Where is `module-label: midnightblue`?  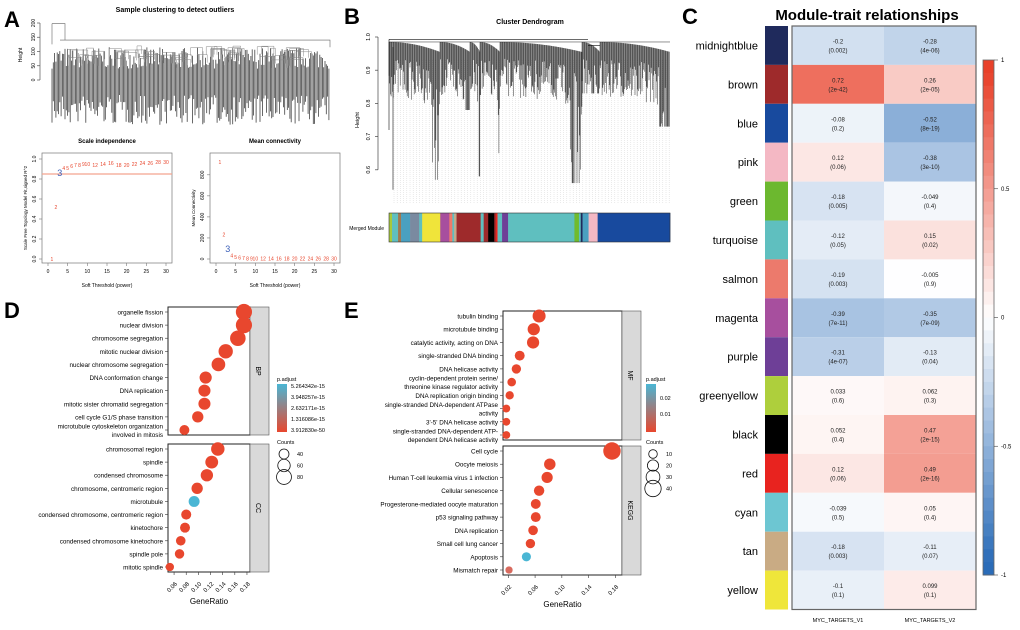 module-label: midnightblue is located at coordinates (727, 46).